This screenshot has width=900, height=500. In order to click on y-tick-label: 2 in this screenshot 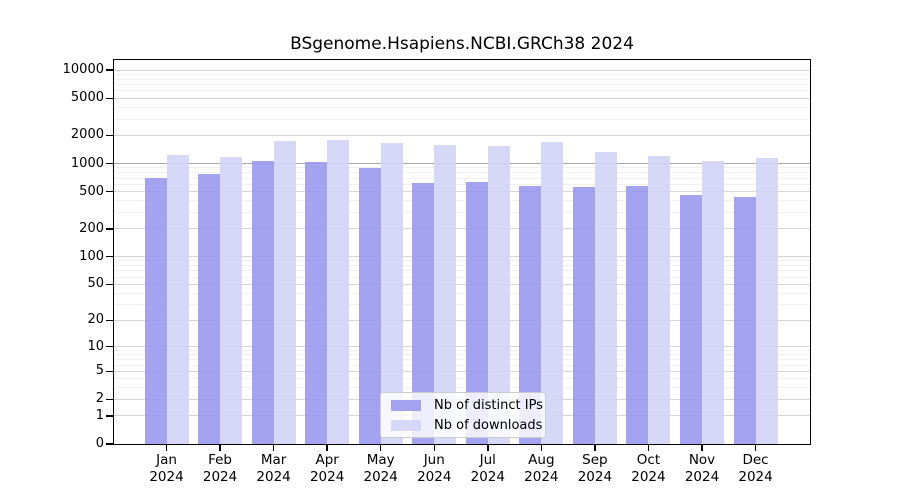, I will do `click(99, 399)`.